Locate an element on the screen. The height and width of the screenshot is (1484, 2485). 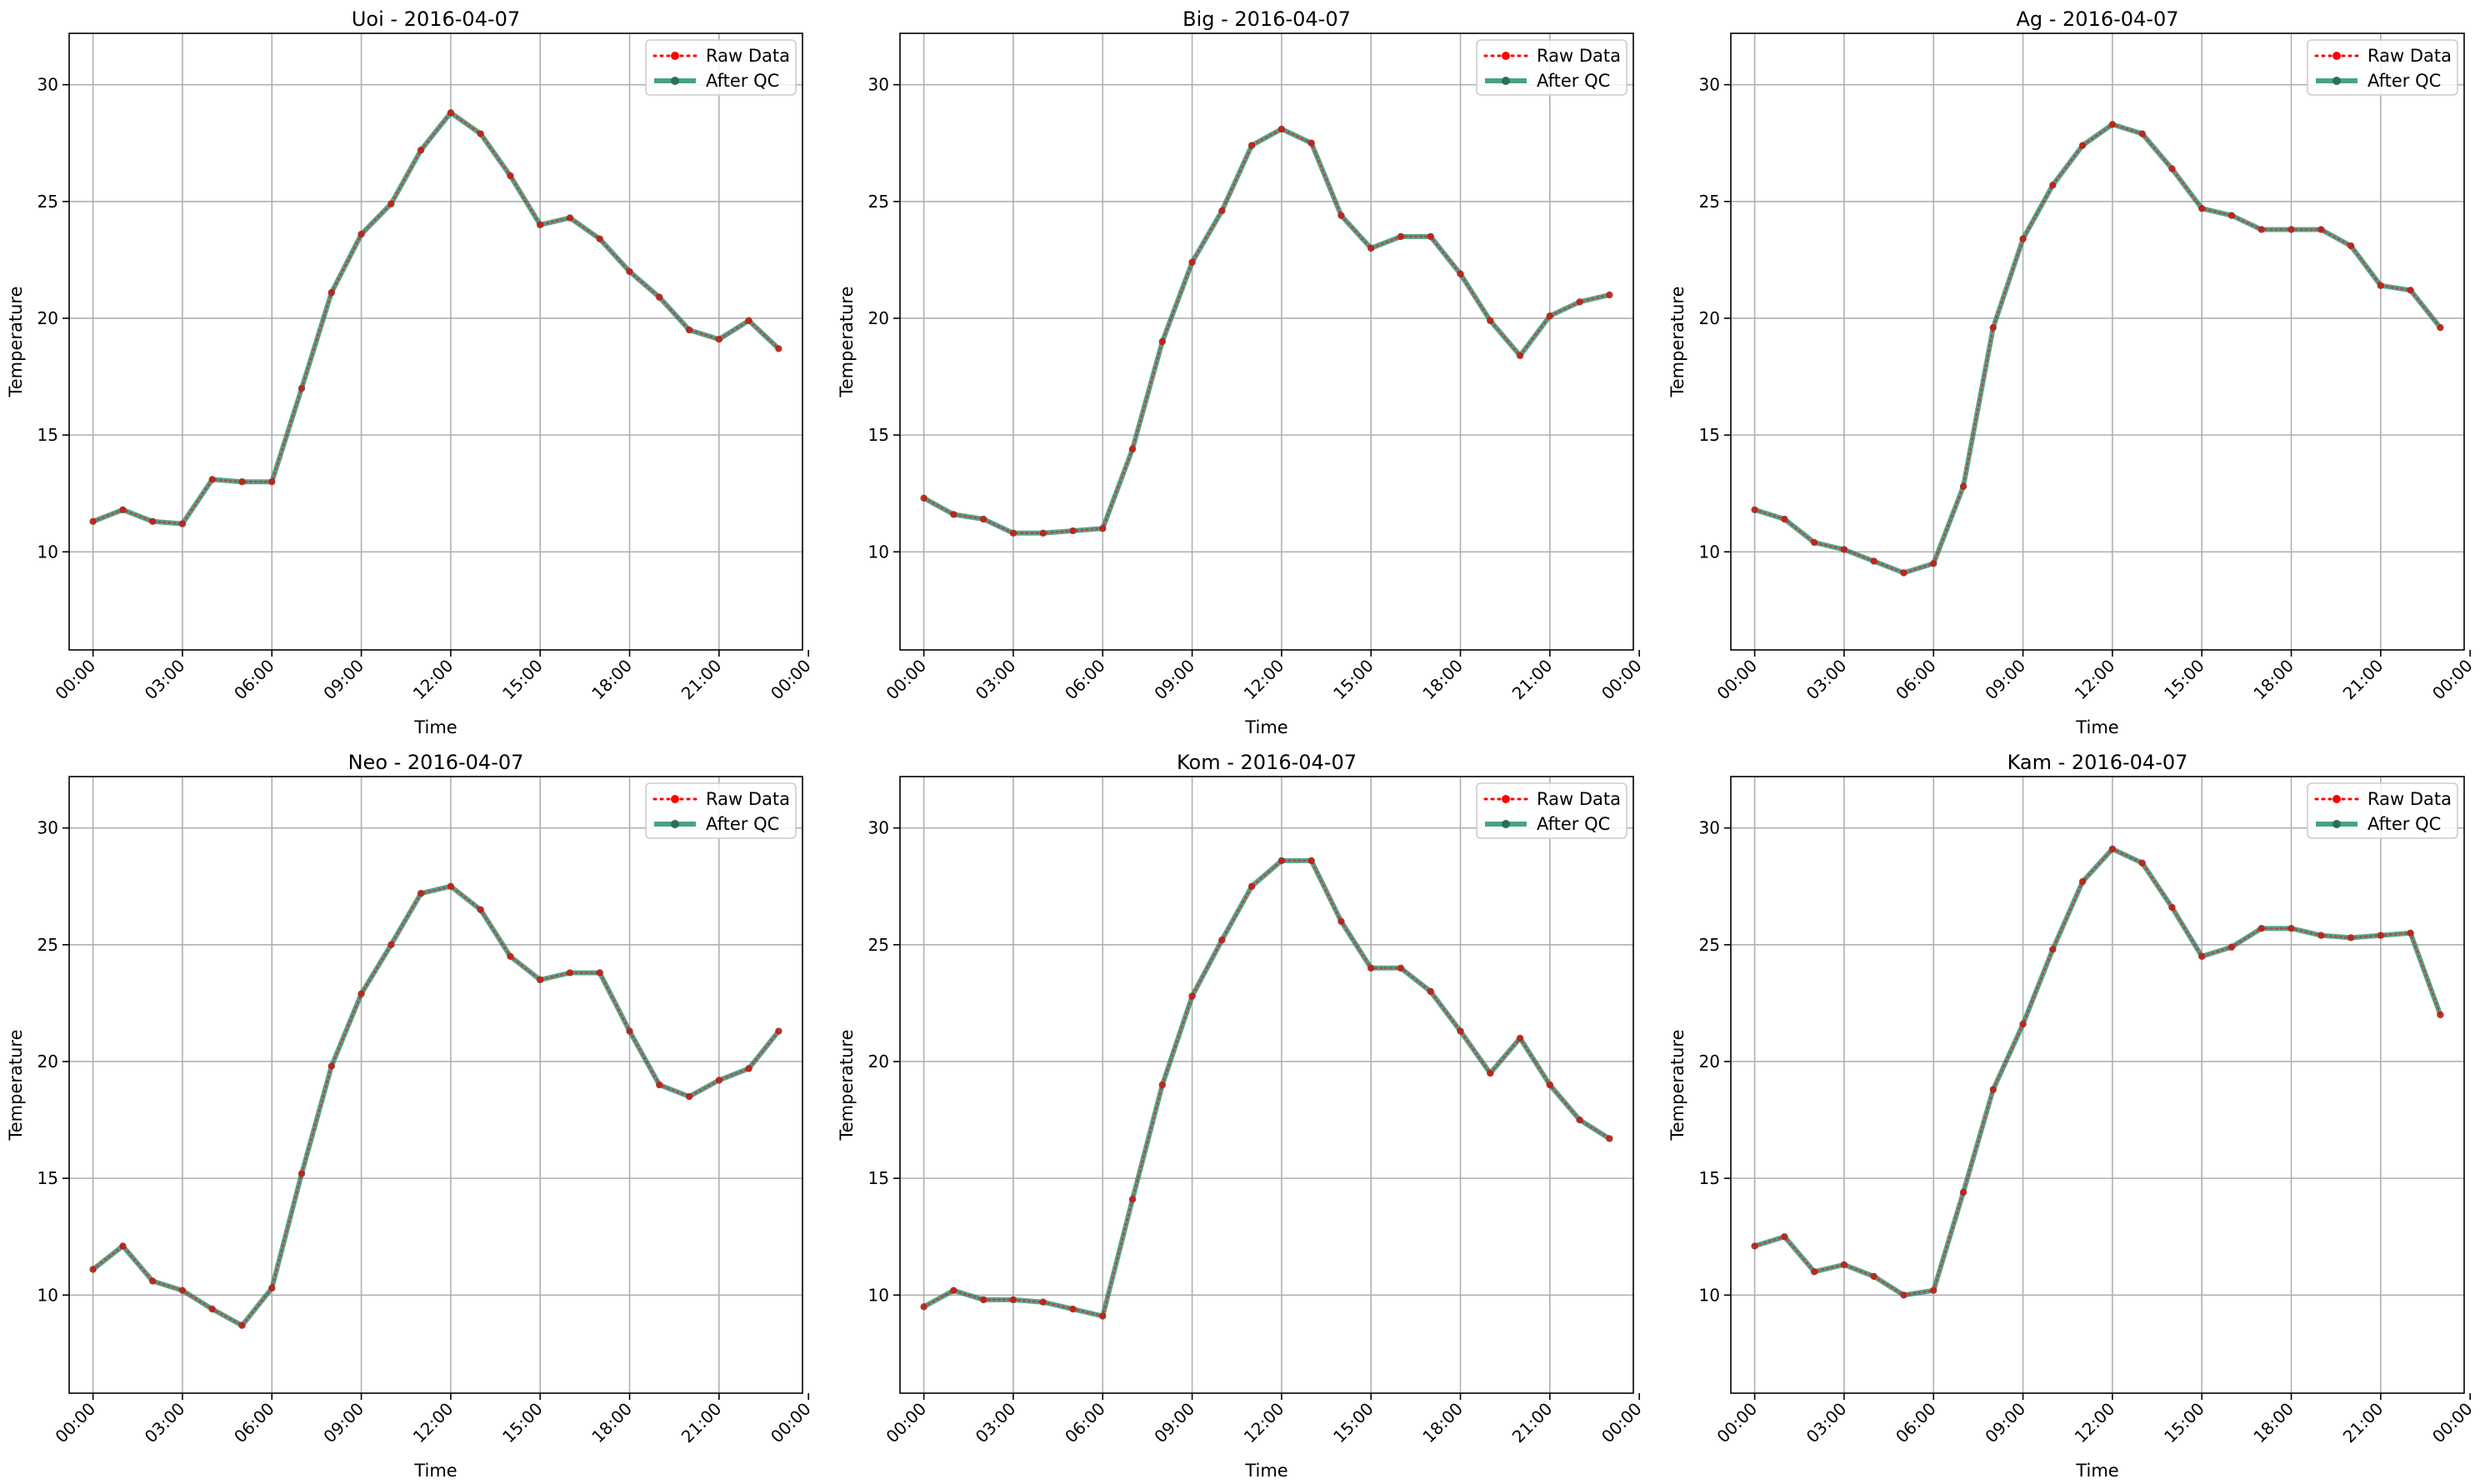
x-tick-label: 06:00 is located at coordinates (1085, 1423).